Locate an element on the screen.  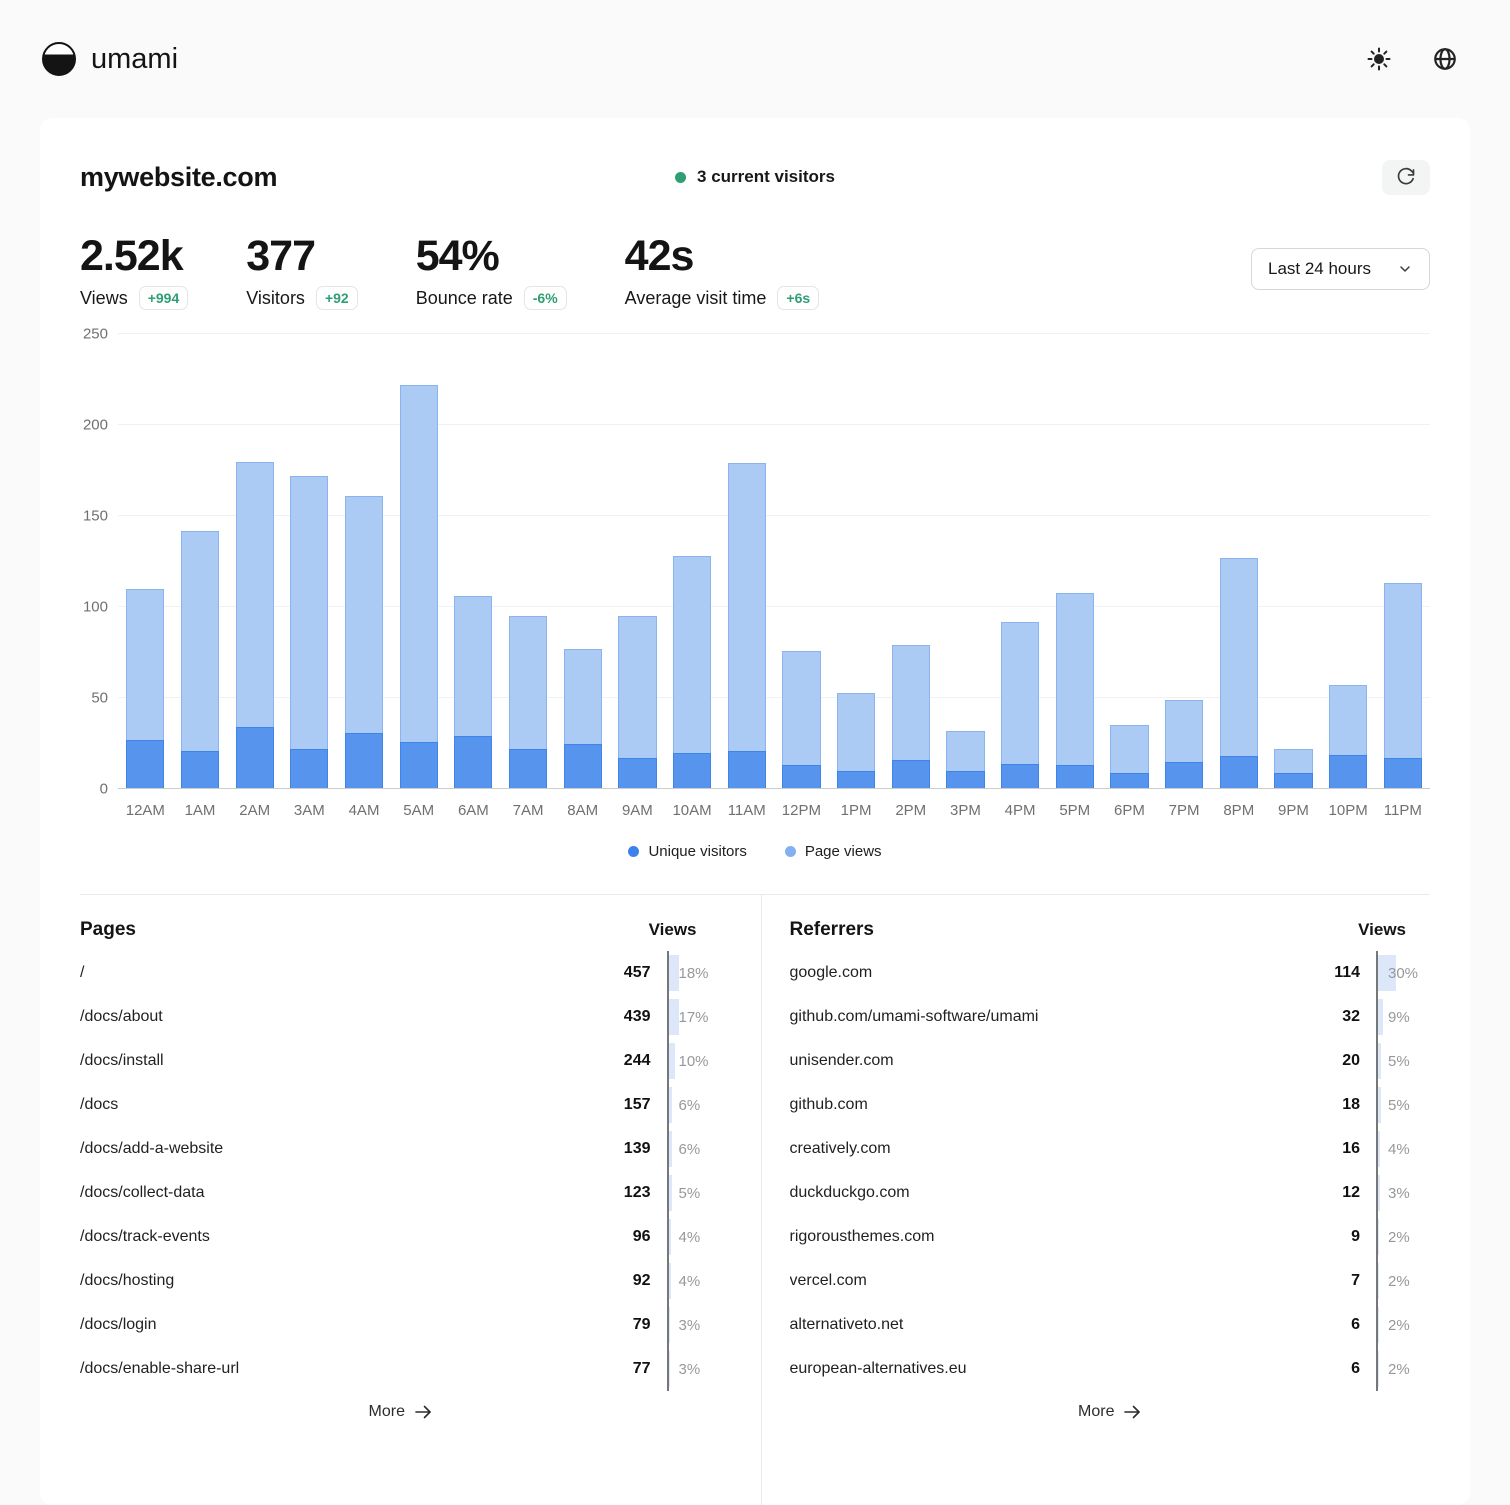
referrers-table-row: github.com 18 5% is located at coordinates (1110, 1105).